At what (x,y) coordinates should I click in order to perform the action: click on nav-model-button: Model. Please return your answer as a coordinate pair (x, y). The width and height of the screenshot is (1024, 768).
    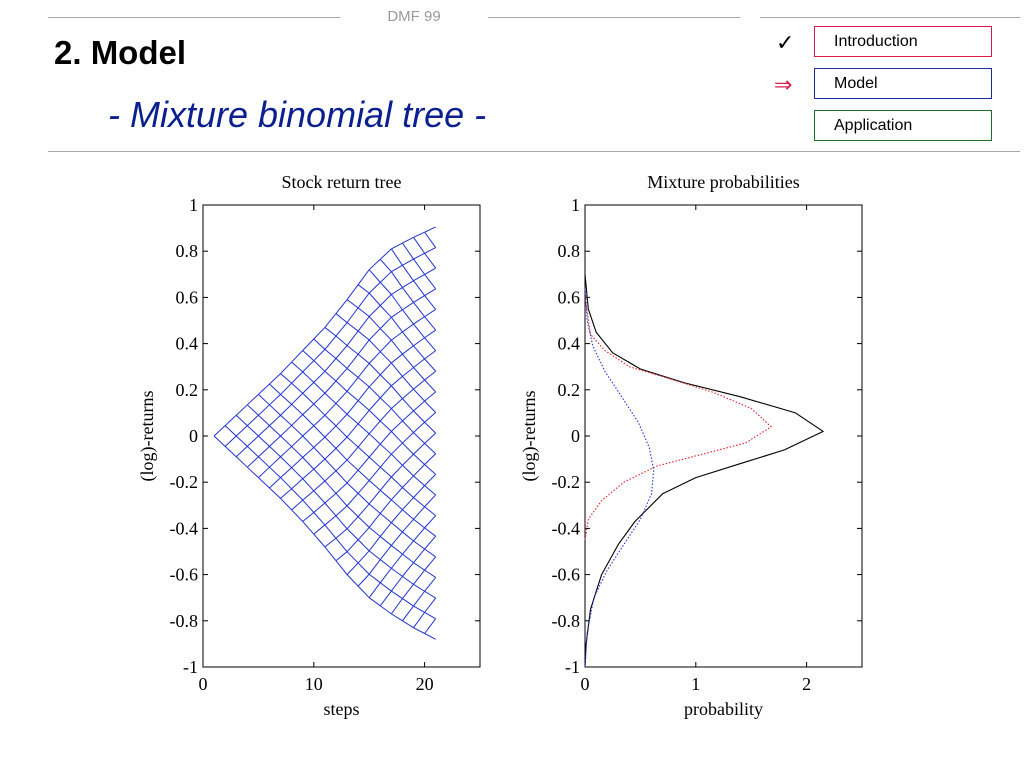
    Looking at the image, I should click on (903, 83).